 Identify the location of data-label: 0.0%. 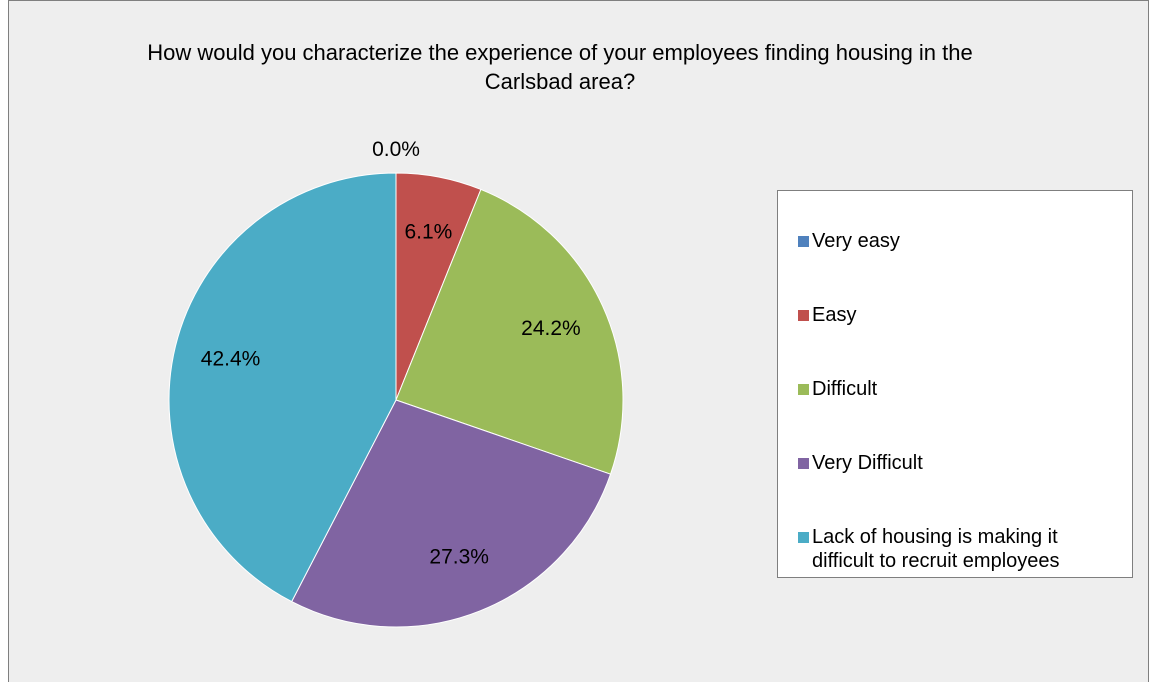
(396, 149).